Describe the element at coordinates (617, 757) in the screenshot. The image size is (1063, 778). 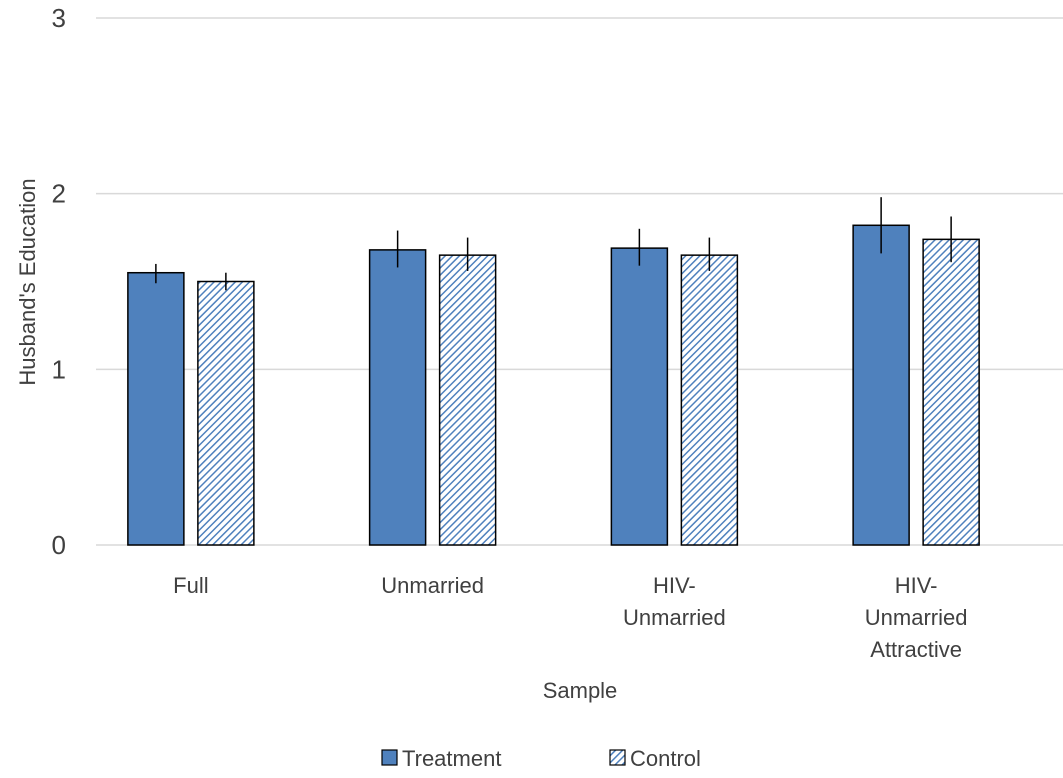
I see `legend-swatch-control` at that location.